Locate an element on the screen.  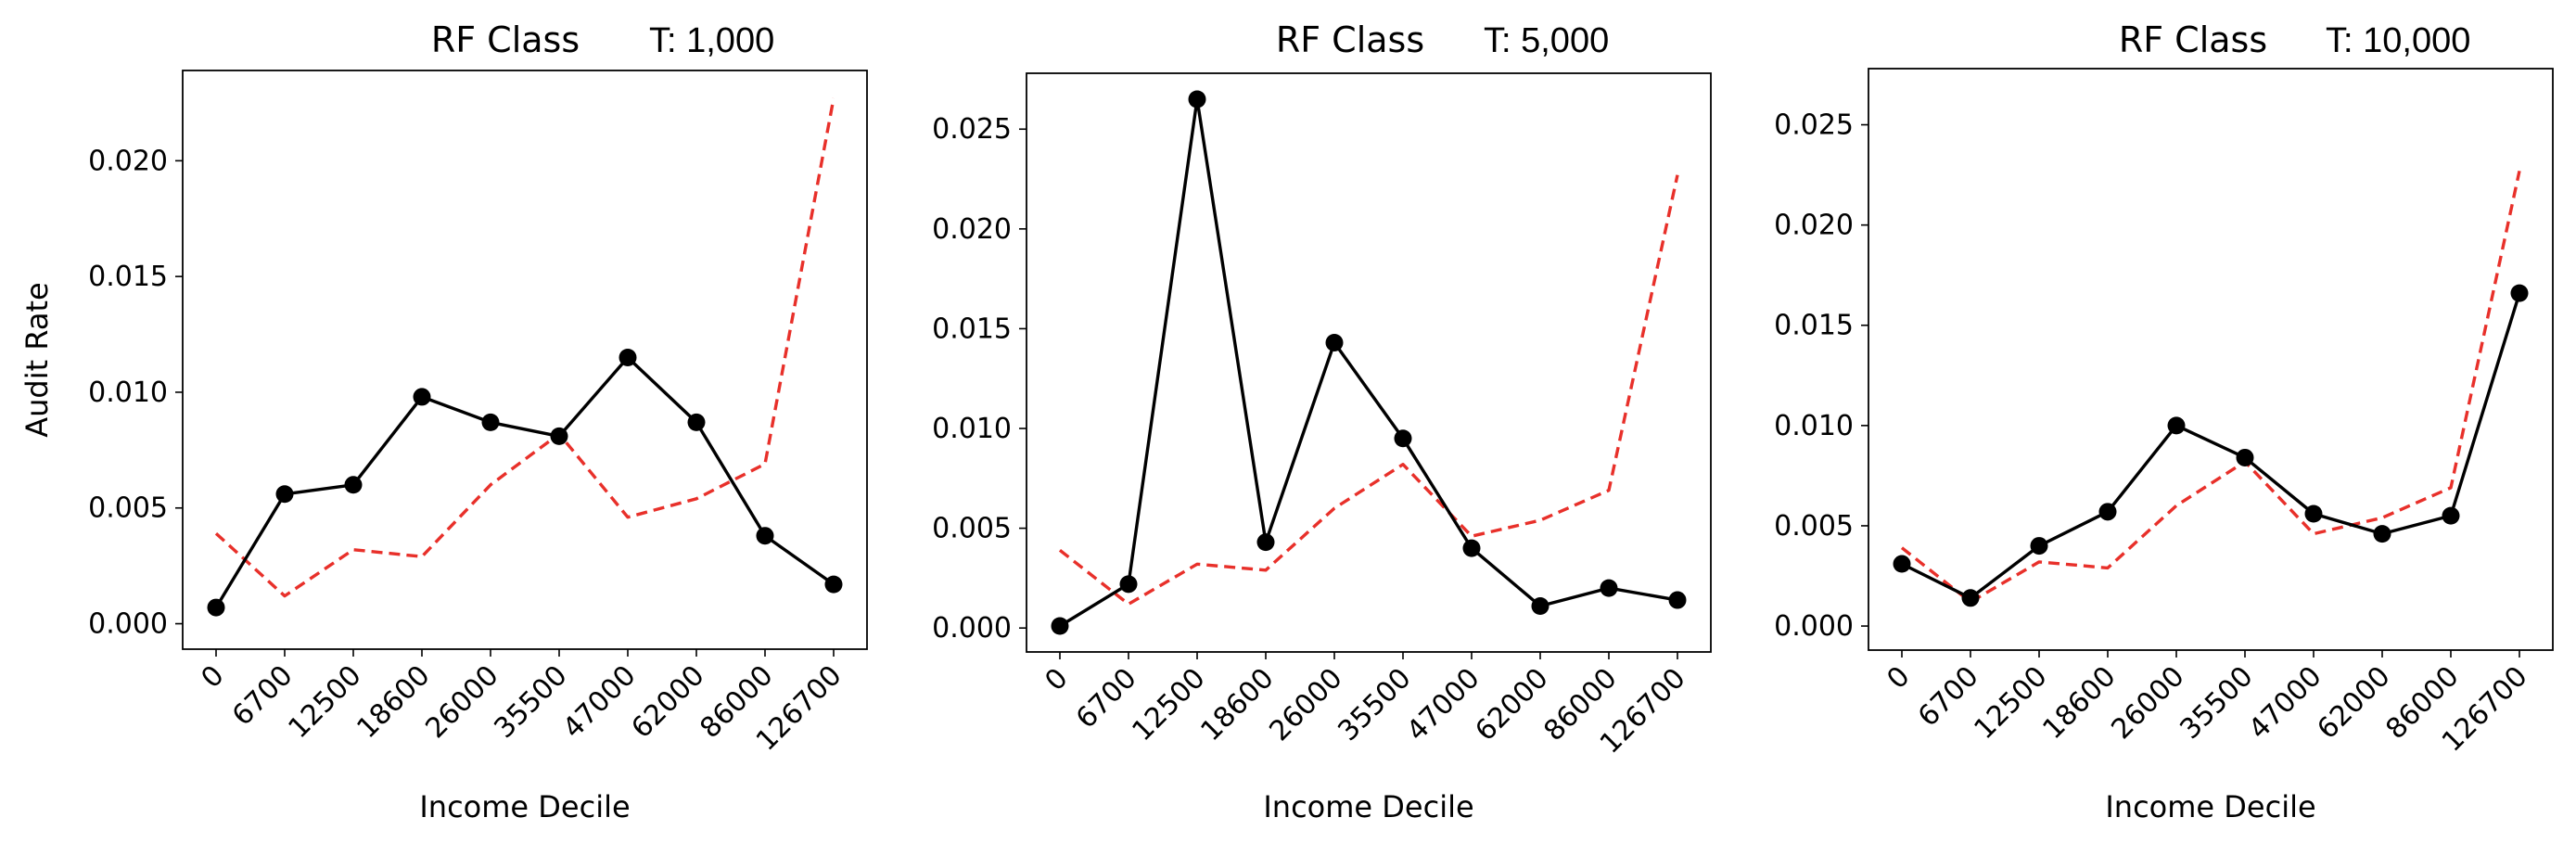
chart-title-suffix: T: 10,000 is located at coordinates (2398, 40).